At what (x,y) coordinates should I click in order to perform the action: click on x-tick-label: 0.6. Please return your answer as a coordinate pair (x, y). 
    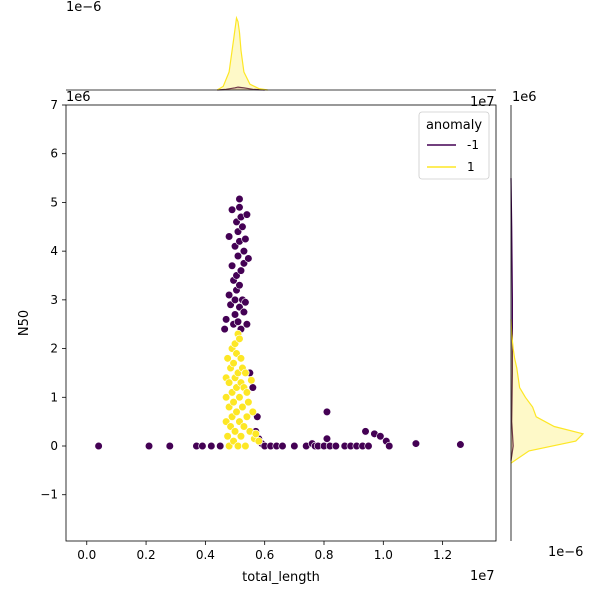
    Looking at the image, I should click on (264, 555).